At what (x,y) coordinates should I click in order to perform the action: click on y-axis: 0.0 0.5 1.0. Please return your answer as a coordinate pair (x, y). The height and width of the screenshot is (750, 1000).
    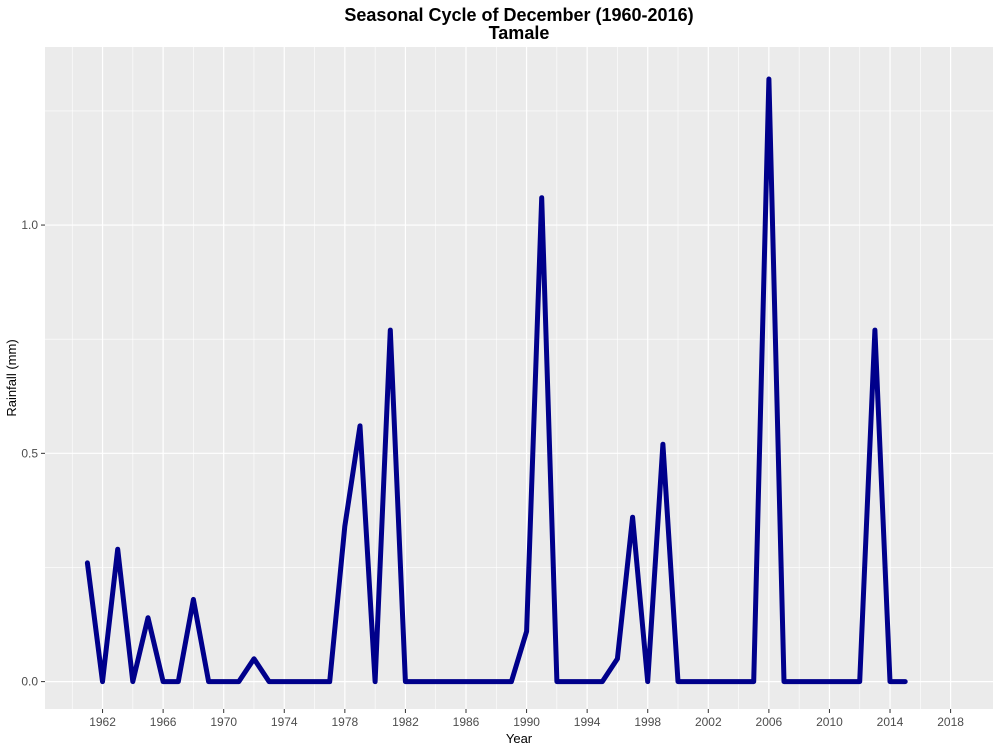
    Looking at the image, I should click on (33, 453).